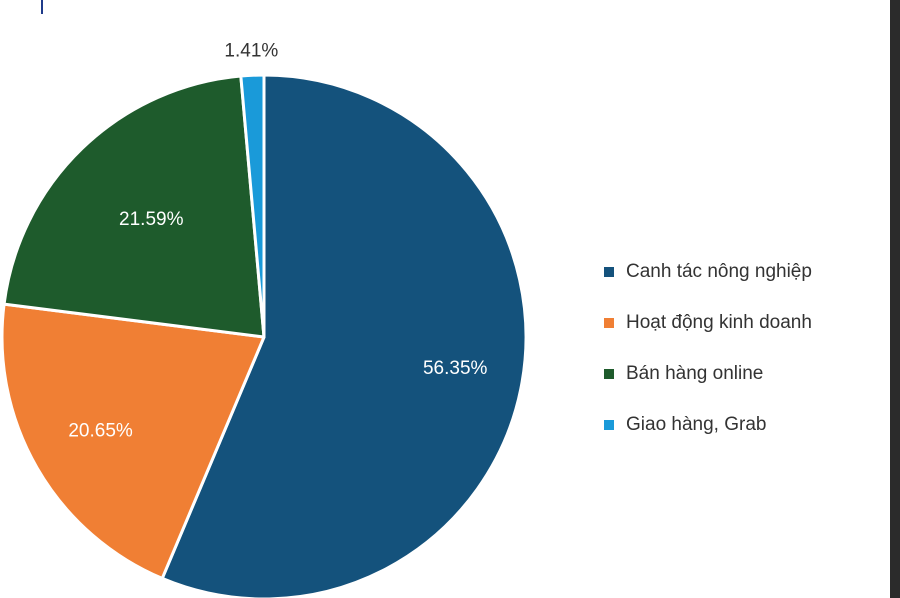 The height and width of the screenshot is (598, 900). I want to click on legend-item: Canh tác nông nghiệp, so click(708, 272).